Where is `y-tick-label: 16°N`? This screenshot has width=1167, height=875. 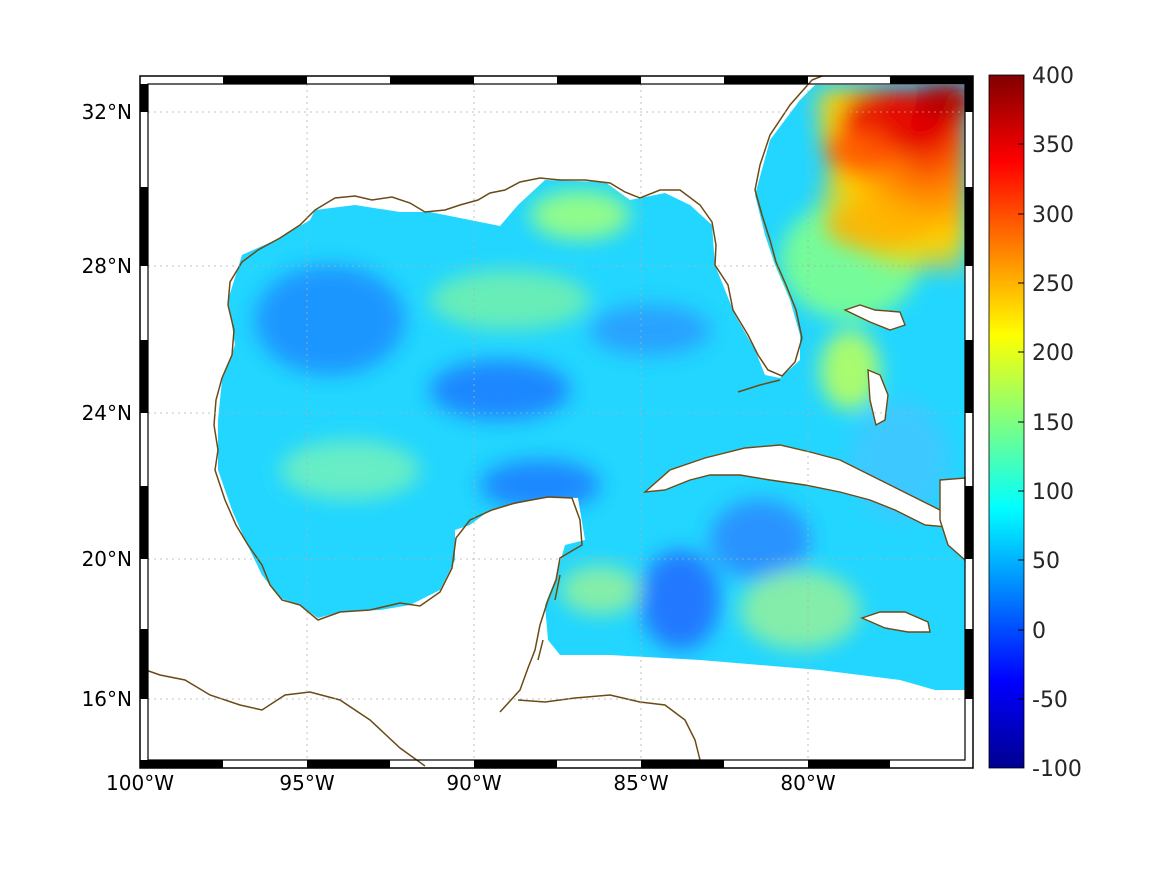 y-tick-label: 16°N is located at coordinates (107, 699).